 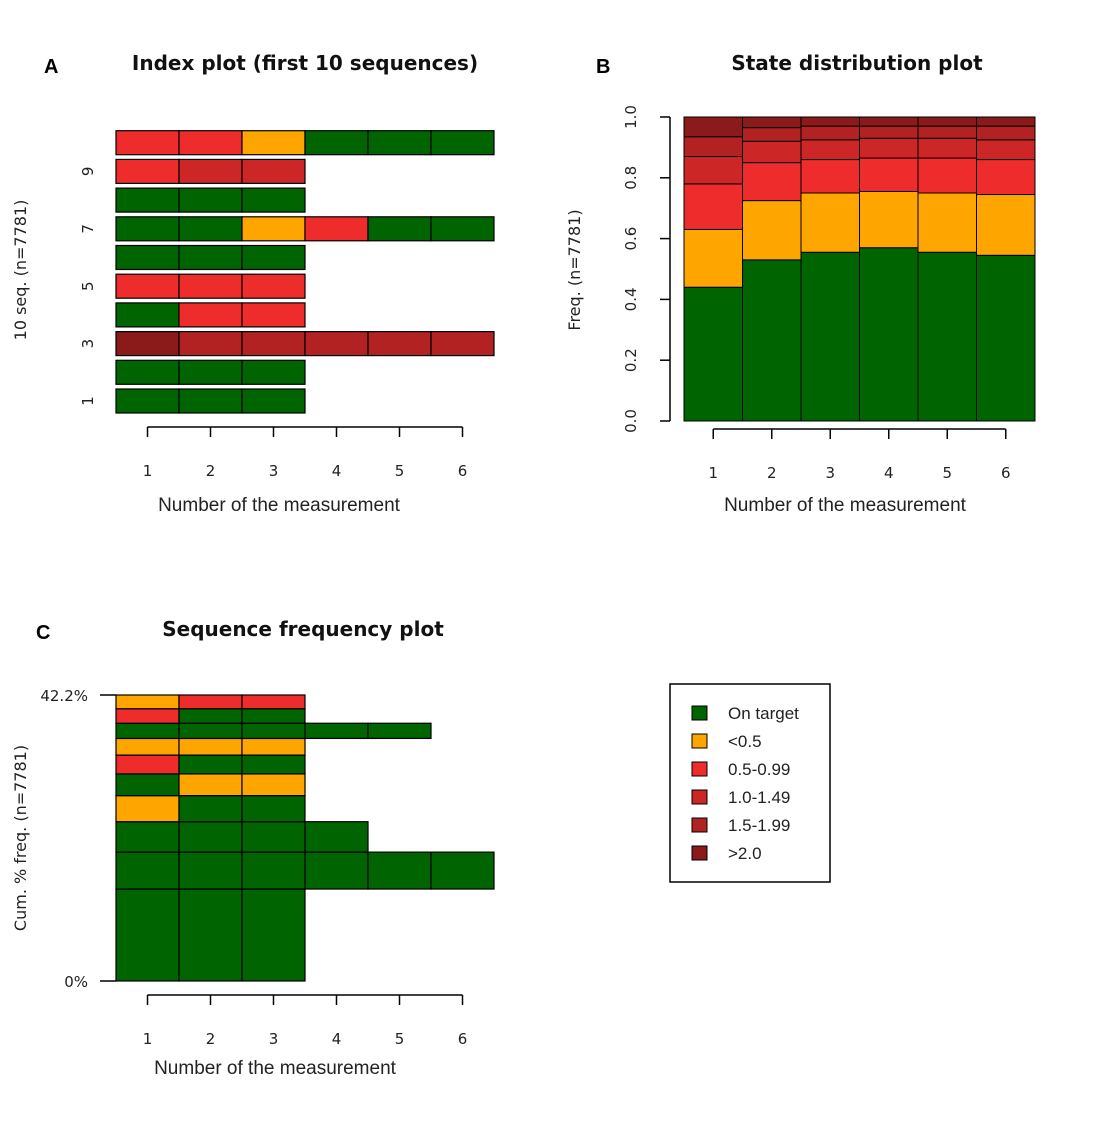 What do you see at coordinates (88, 172) in the screenshot?
I see `panel-a-y-tick-label: 9` at bounding box center [88, 172].